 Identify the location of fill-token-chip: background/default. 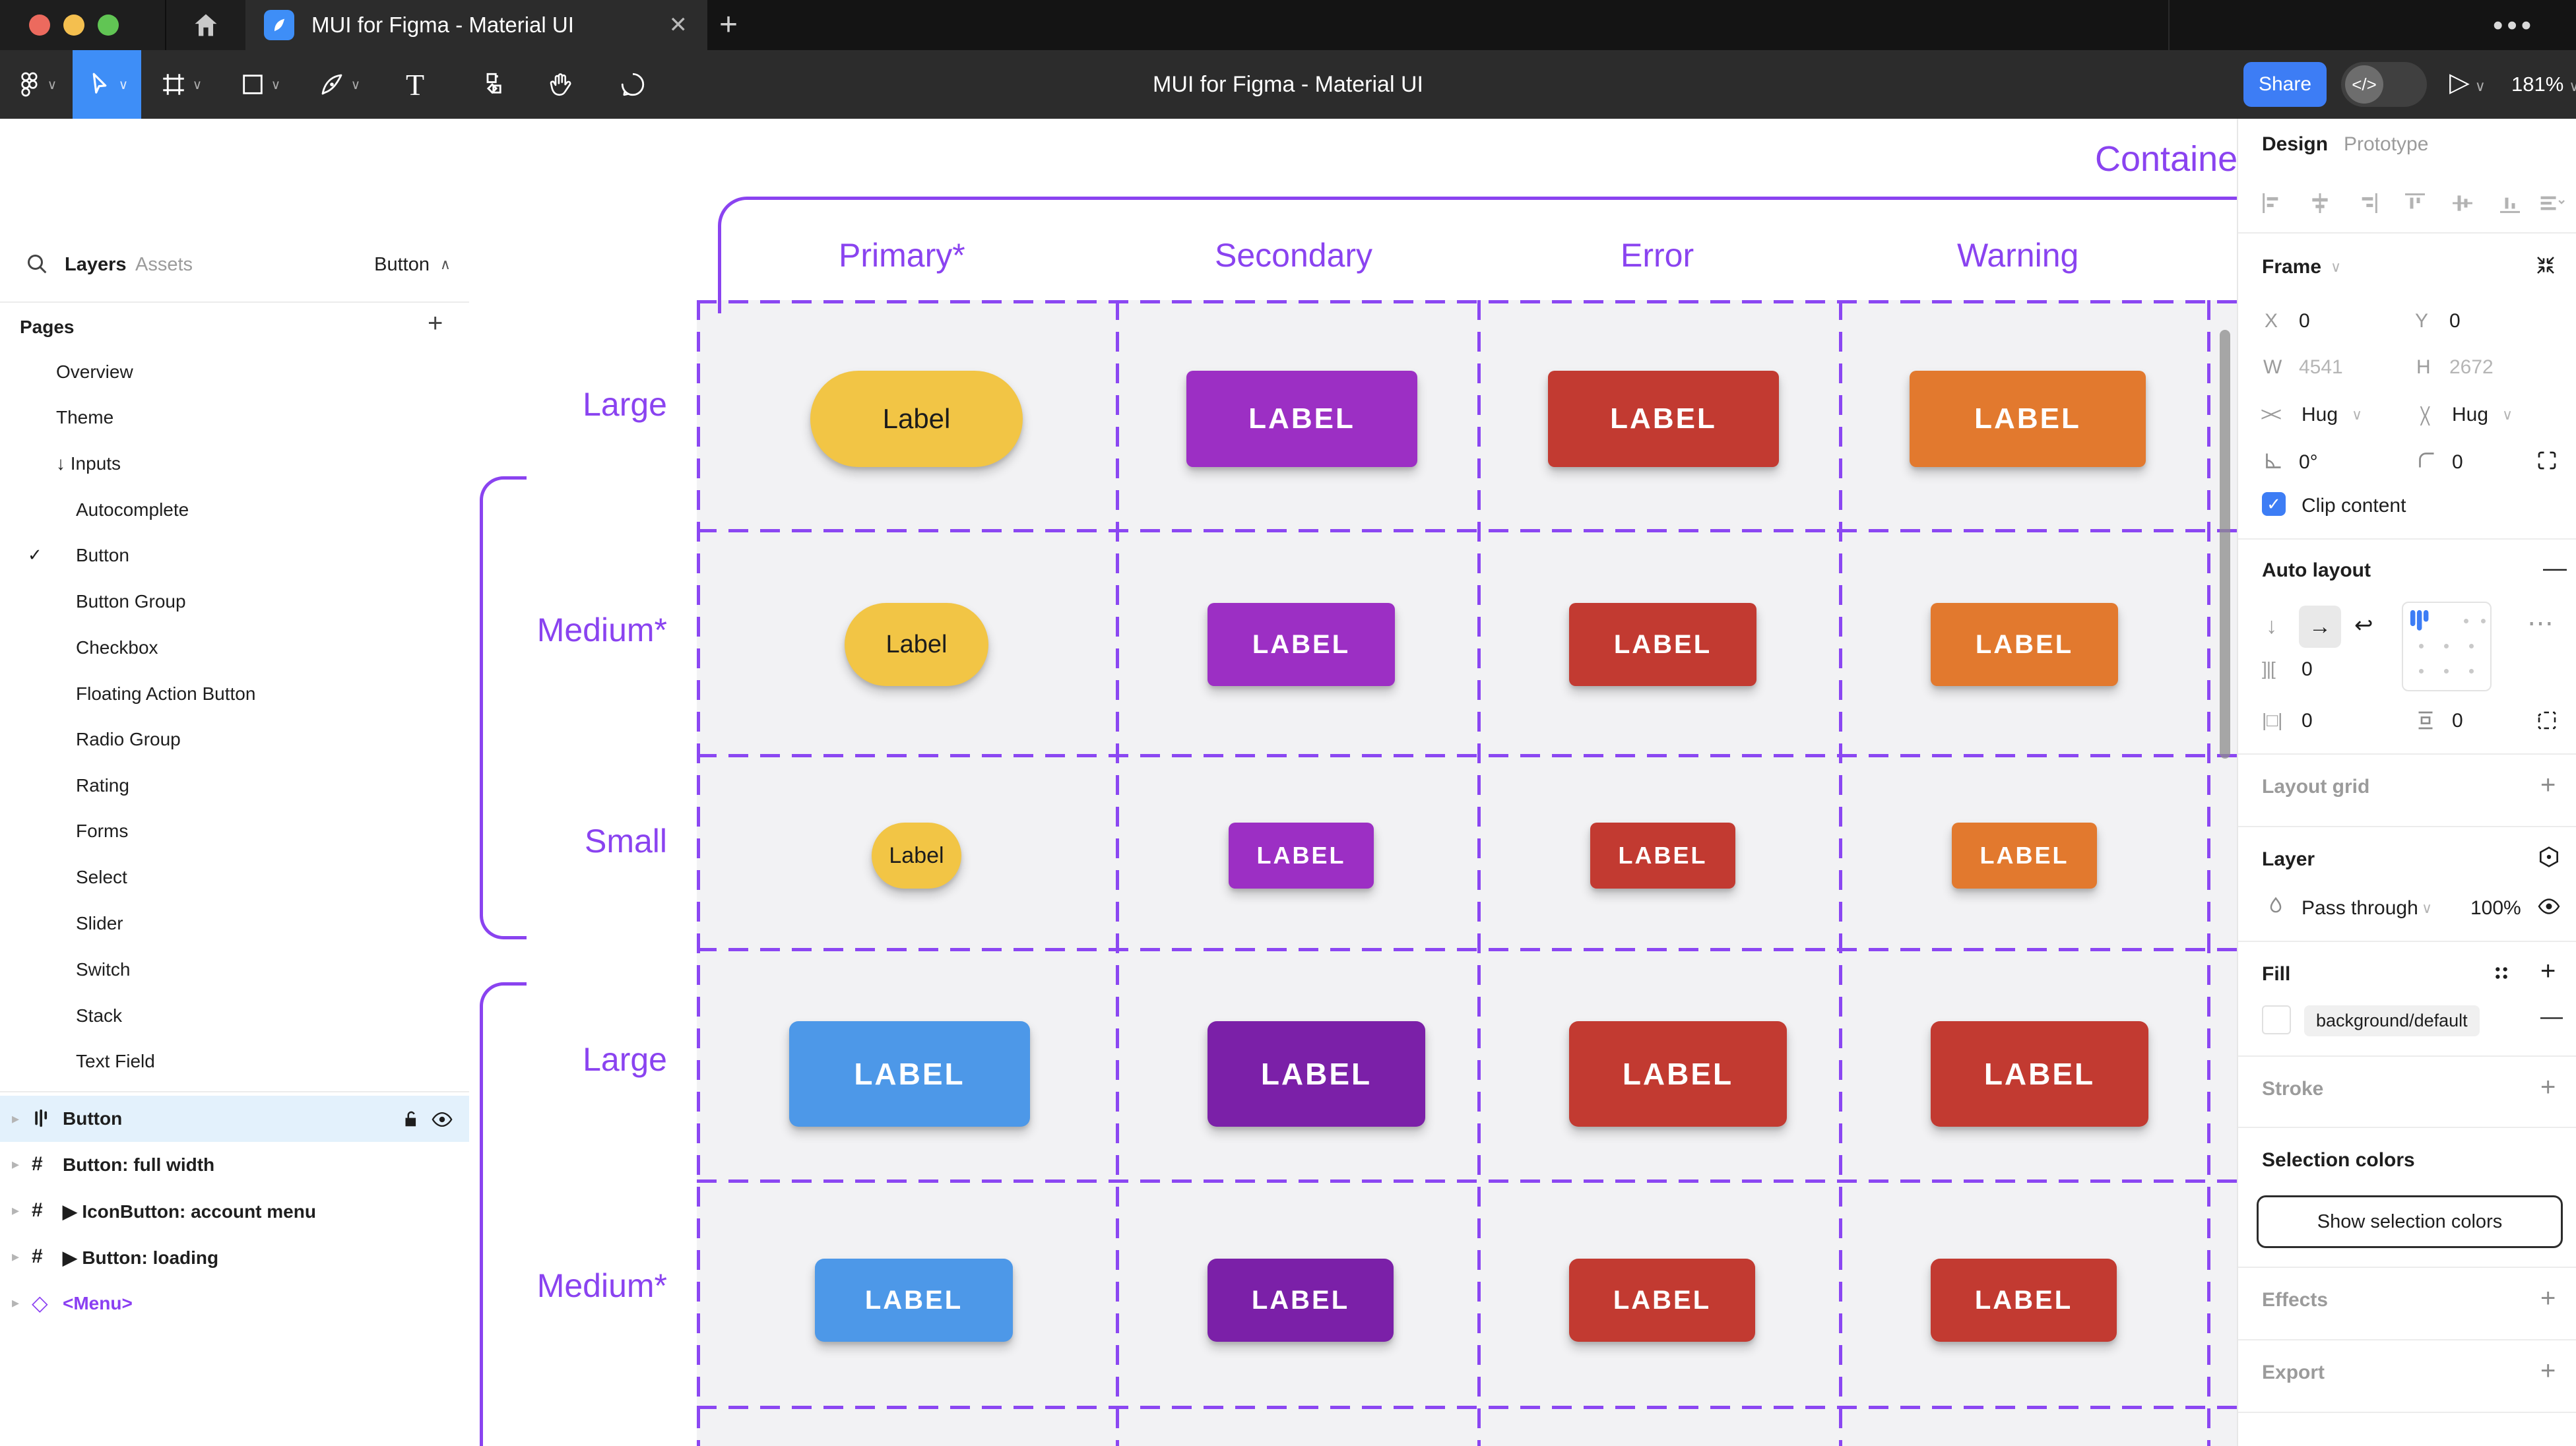
(2392, 1020).